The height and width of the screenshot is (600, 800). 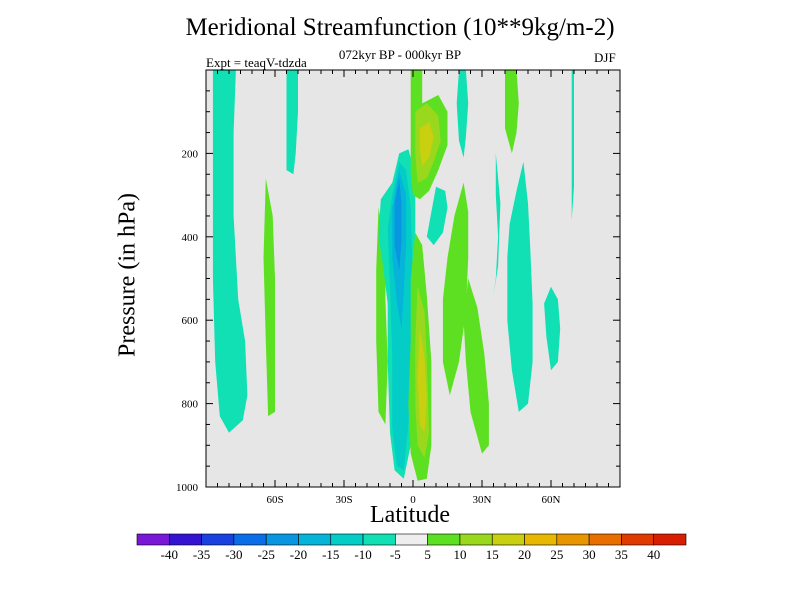 What do you see at coordinates (492, 554) in the screenshot?
I see `colorbar-label: 15` at bounding box center [492, 554].